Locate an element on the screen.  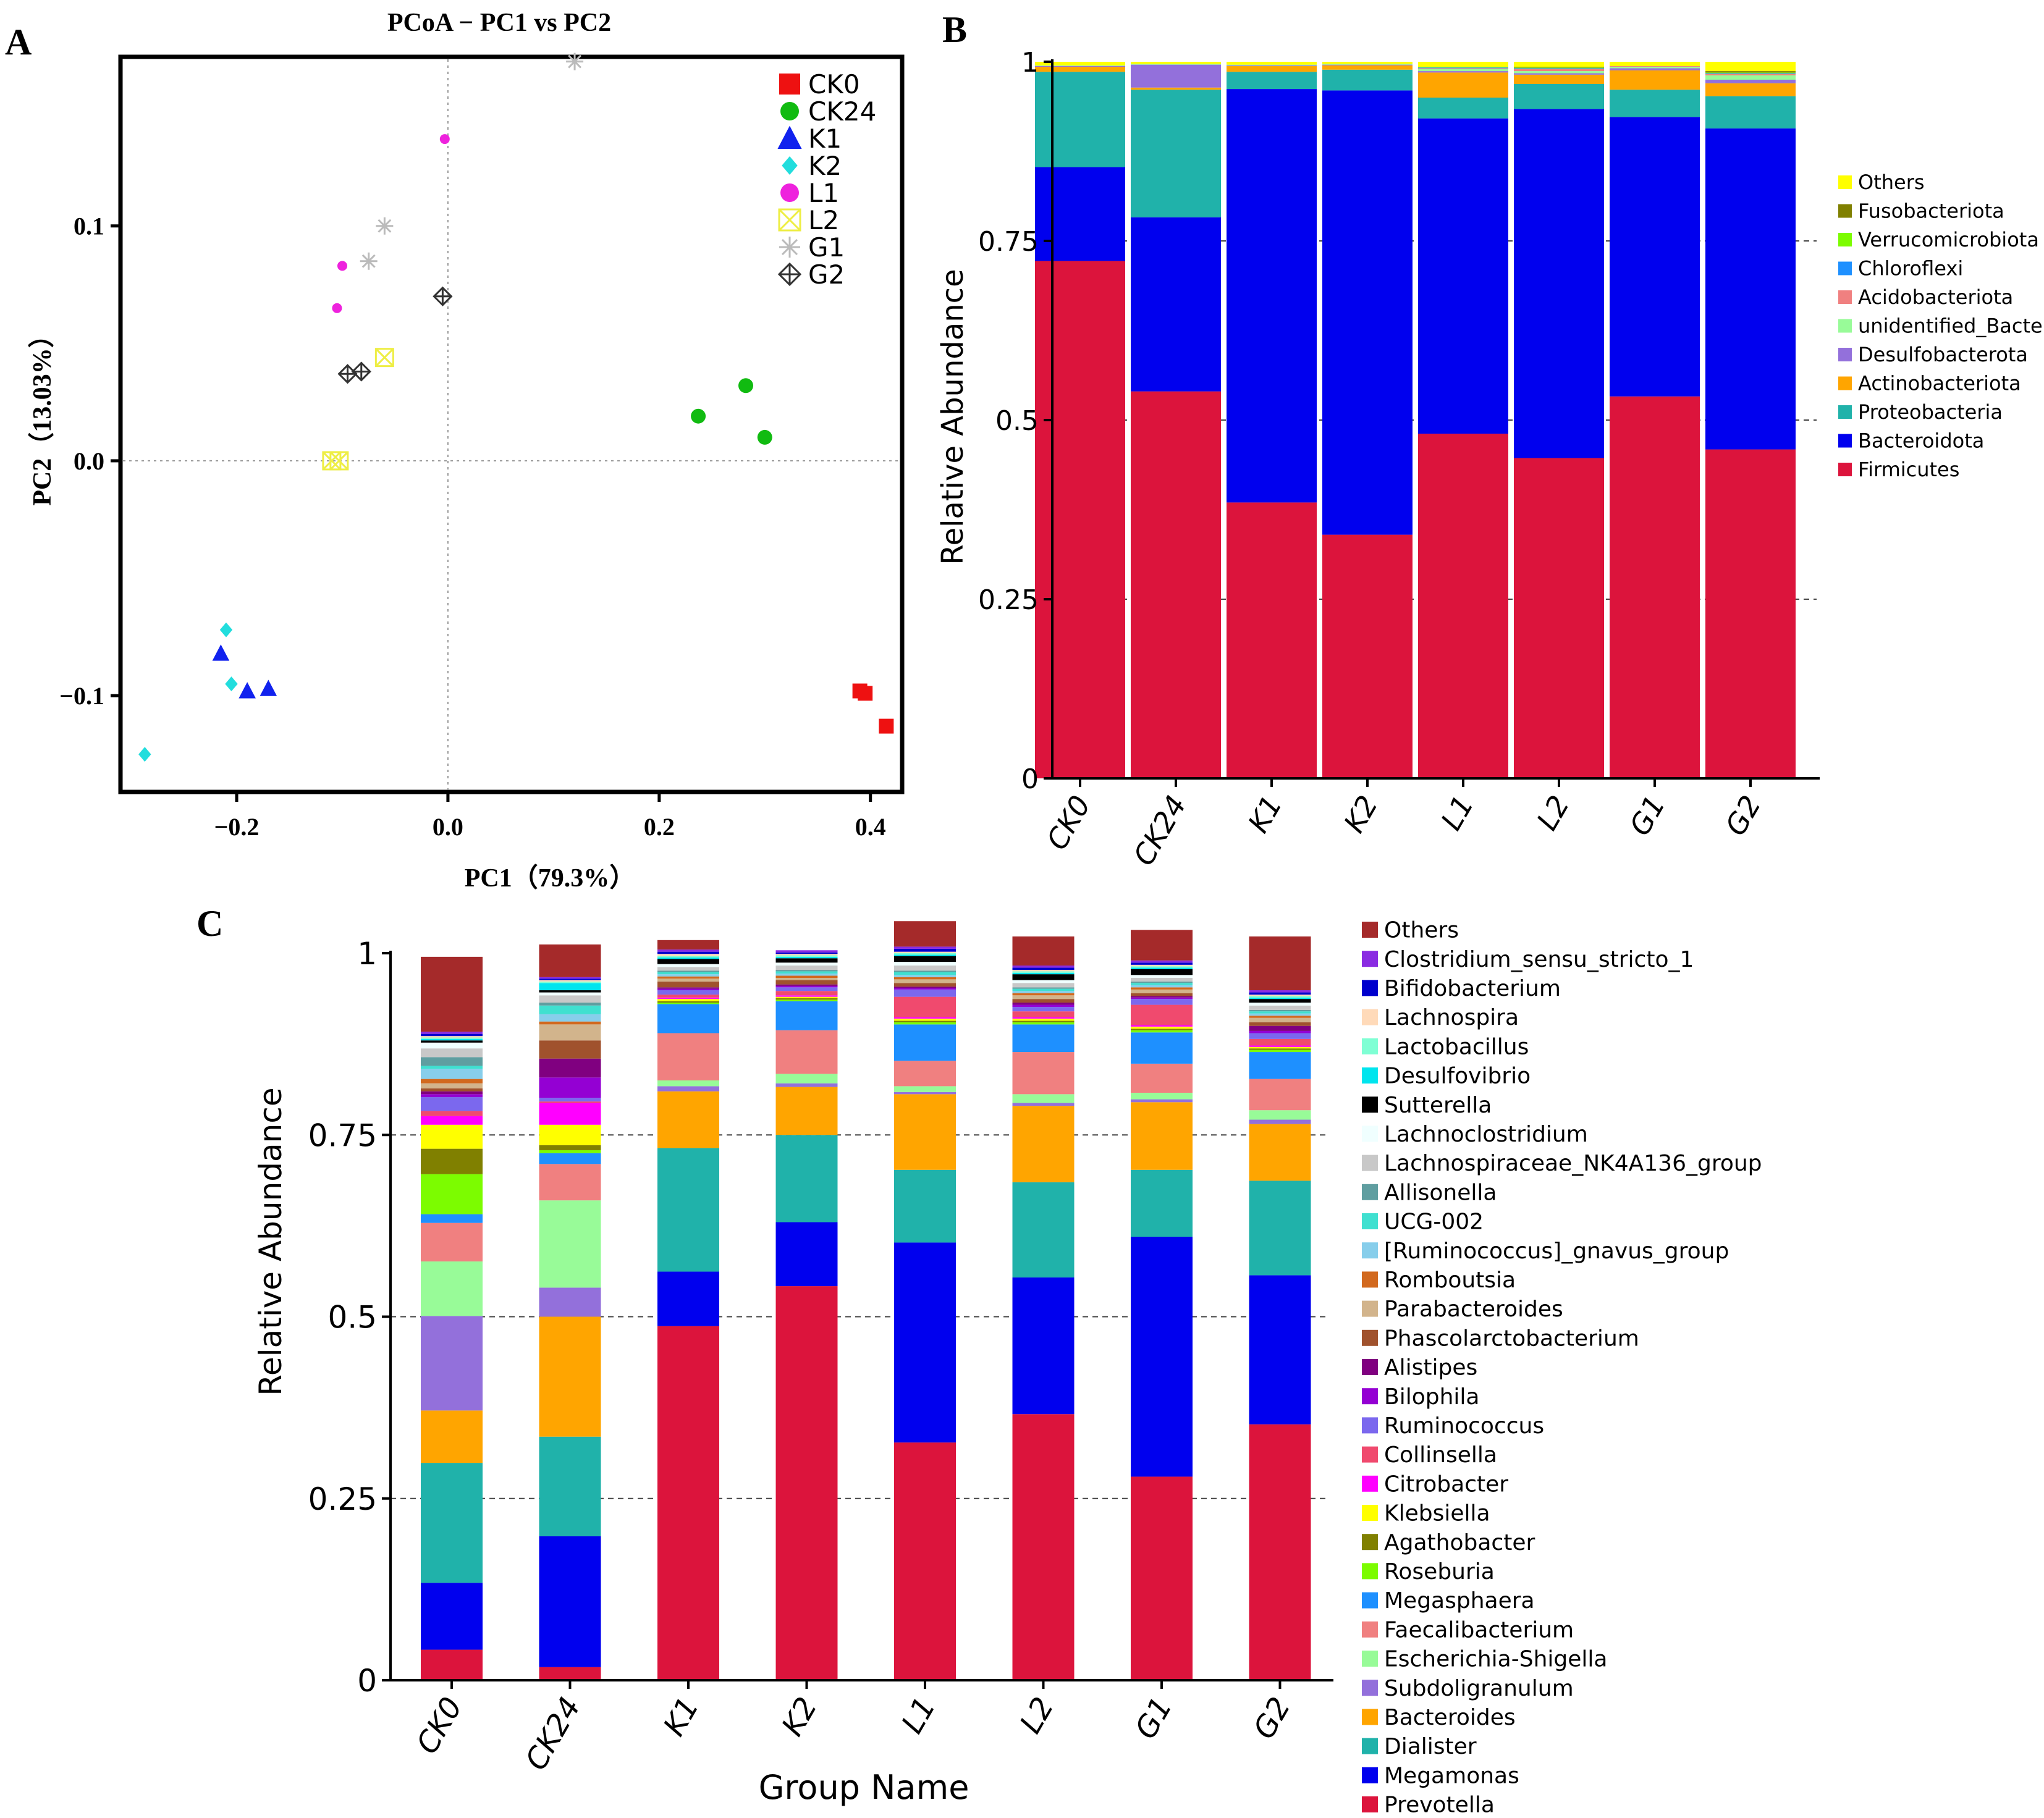
pcoa-legend-marker-ck0 is located at coordinates (789, 84).